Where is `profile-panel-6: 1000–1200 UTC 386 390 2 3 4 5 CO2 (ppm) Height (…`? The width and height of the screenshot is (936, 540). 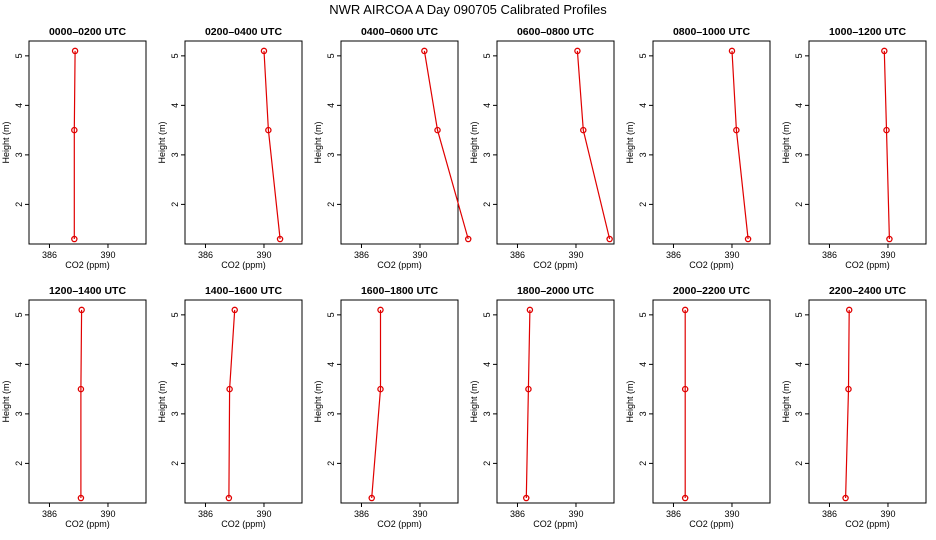
profile-panel-6: 1000–1200 UTC 386 390 2 3 4 5 CO2 (ppm) Height (… is located at coordinates (854, 148).